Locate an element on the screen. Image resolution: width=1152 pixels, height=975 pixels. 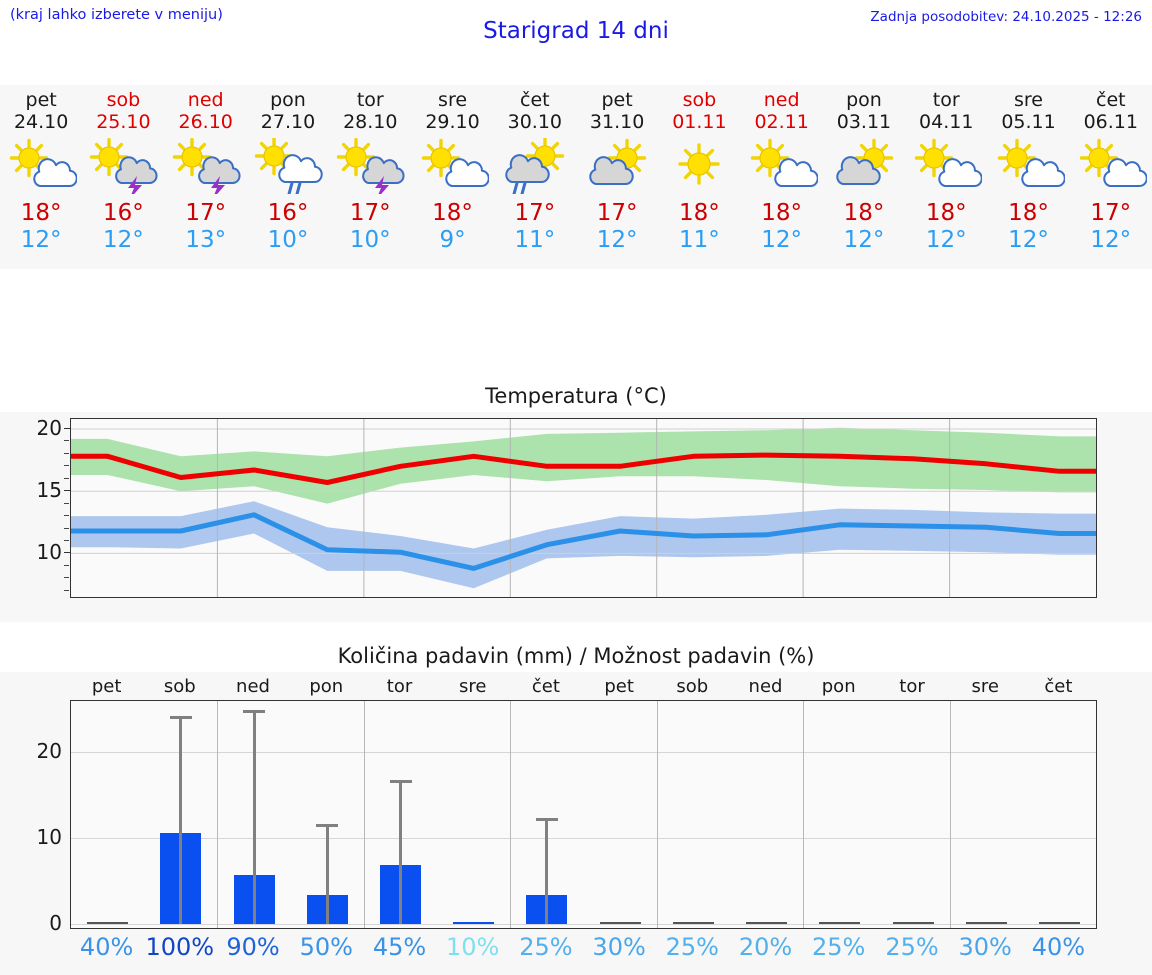
day-forecast-column: pet 31.10 17° 12° is located at coordinates (617, 177).